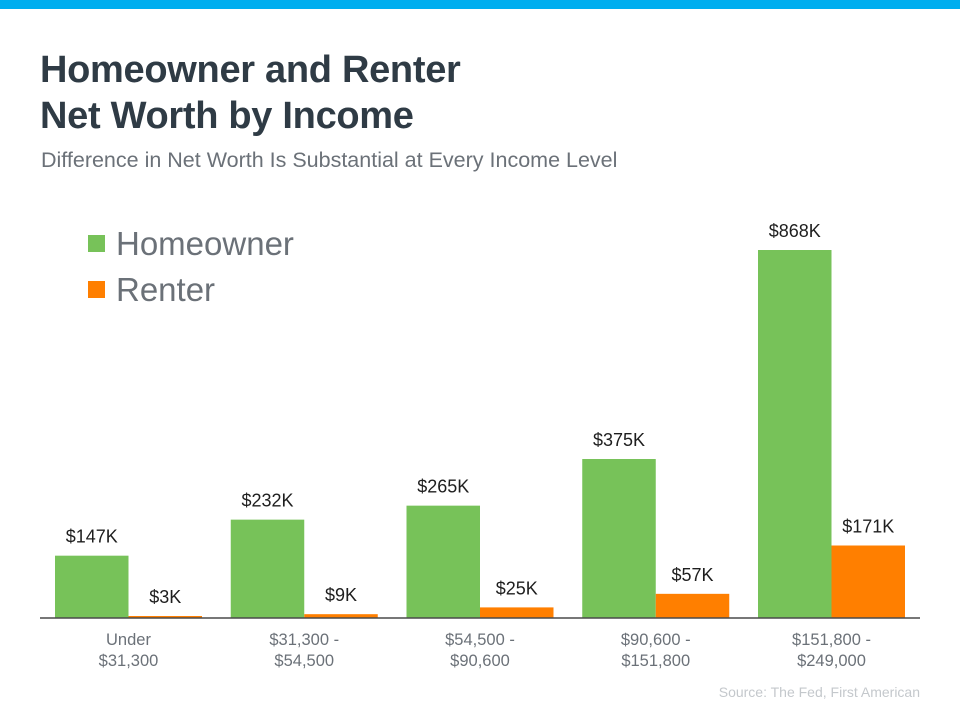 The width and height of the screenshot is (960, 720). Describe the element at coordinates (480, 4) in the screenshot. I see `top-accent-bar` at that location.